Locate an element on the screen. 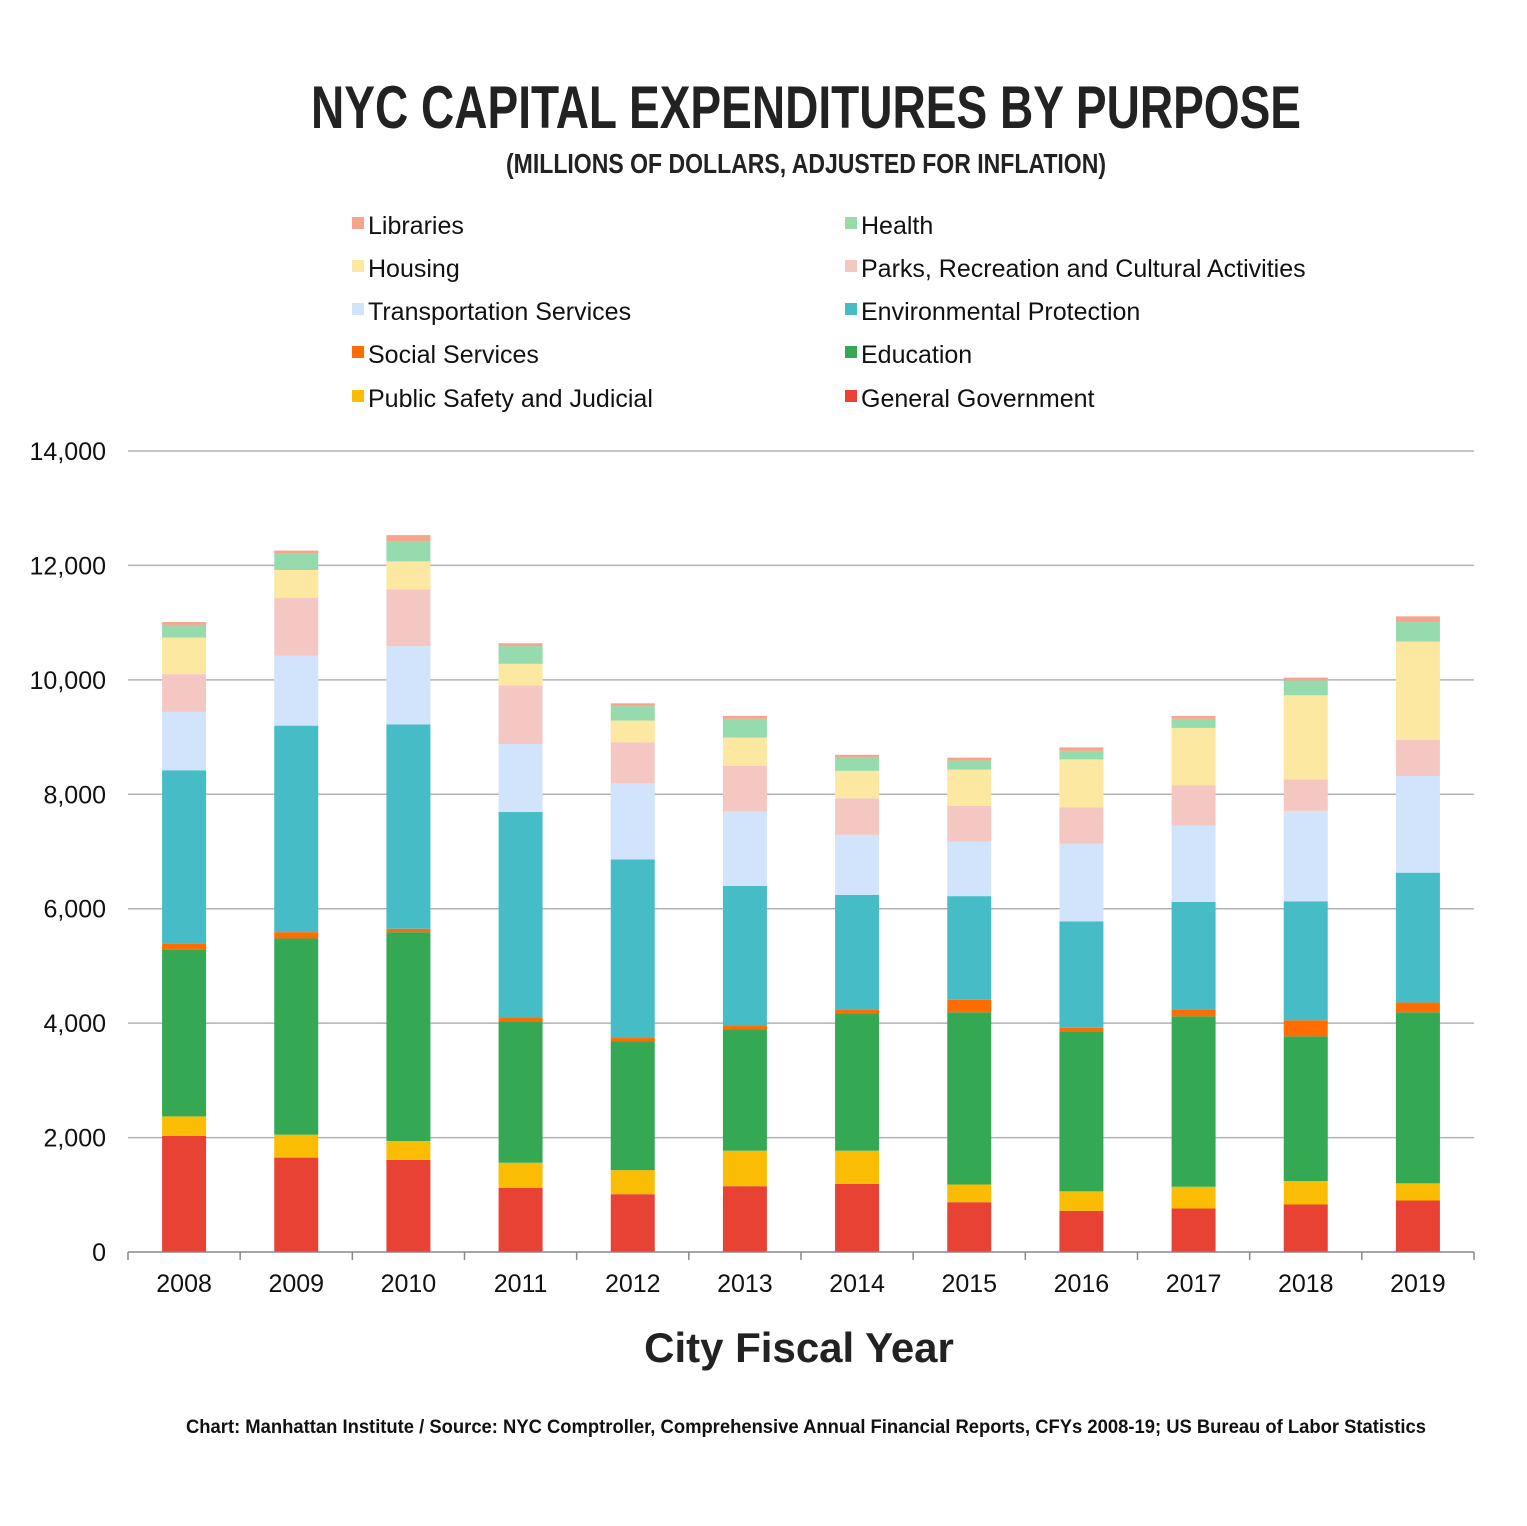  bar-segment-housing-2012 is located at coordinates (632, 731).